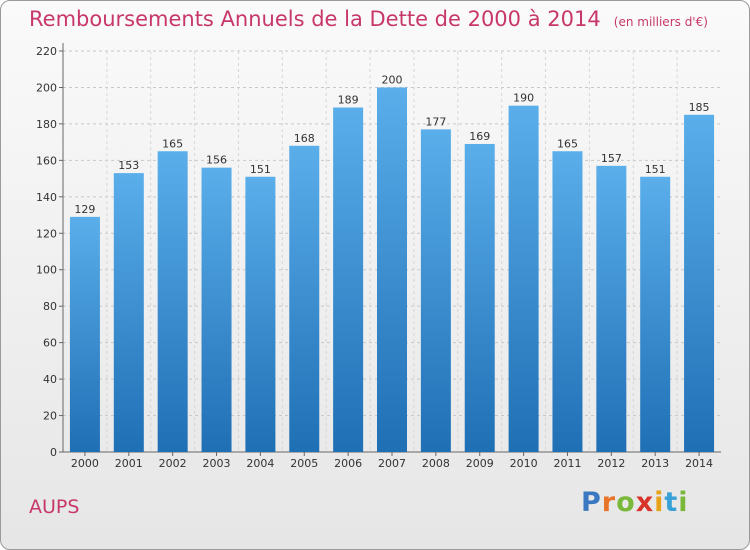  Describe the element at coordinates (46, 160) in the screenshot. I see `y-tick-label: 160` at that location.